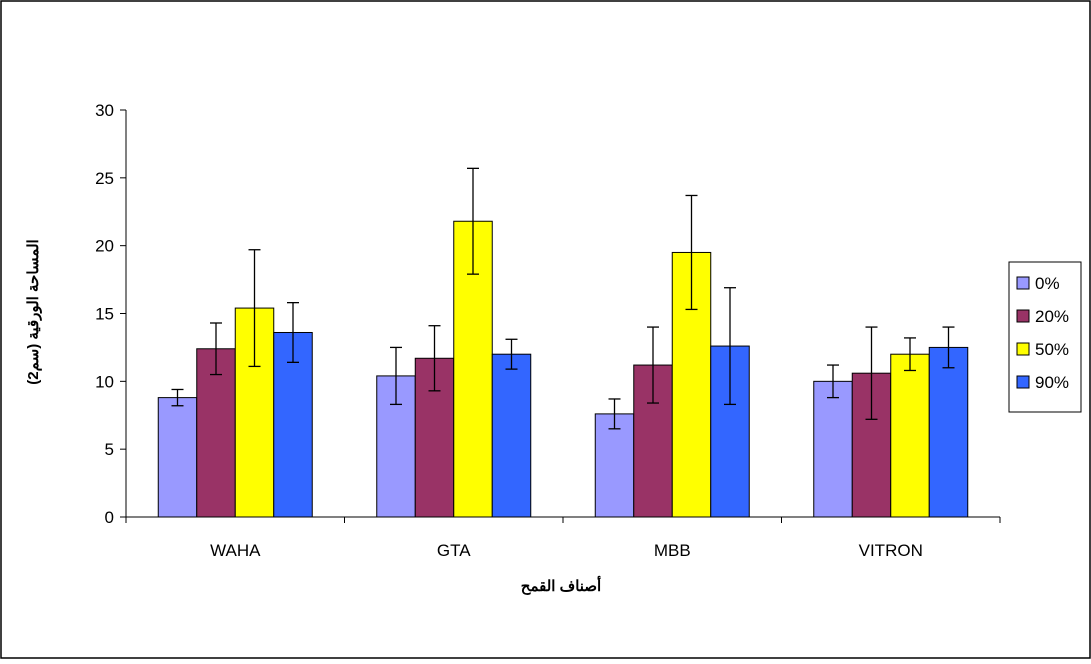 The image size is (1091, 664). Describe the element at coordinates (561, 585) in the screenshot. I see `x-axis-title: أصناف القمح` at that location.